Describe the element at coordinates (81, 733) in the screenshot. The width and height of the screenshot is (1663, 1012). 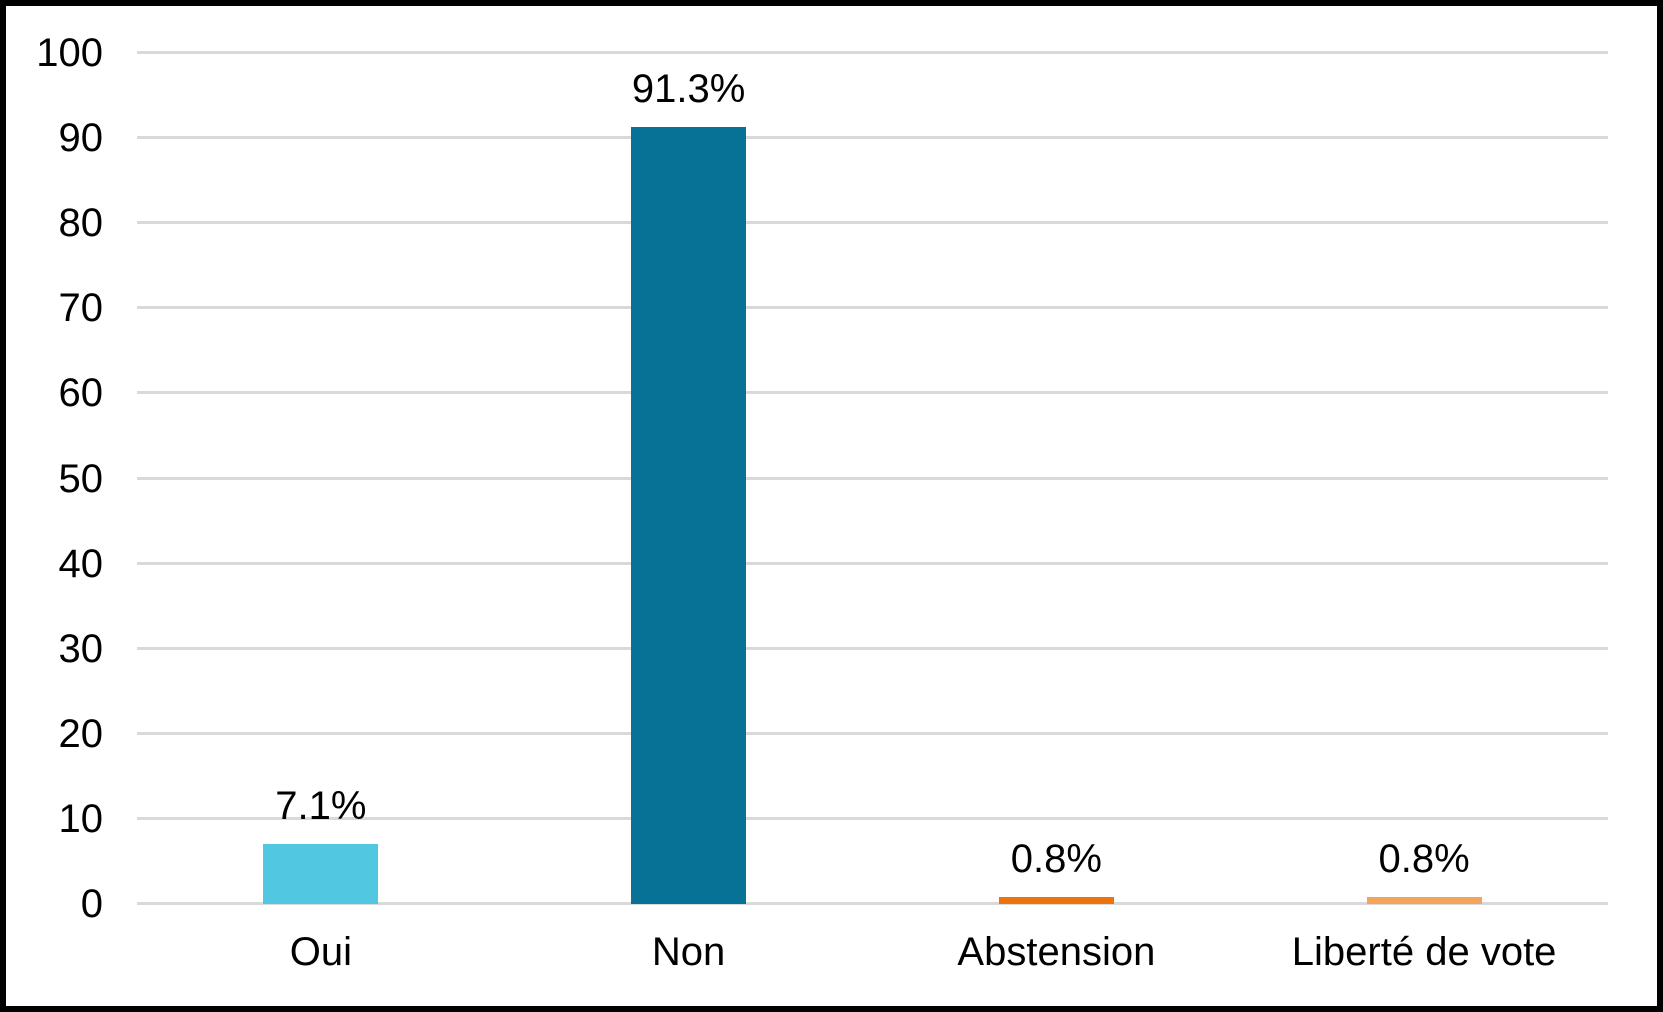
I see `y-axis-tick-label: 20` at that location.